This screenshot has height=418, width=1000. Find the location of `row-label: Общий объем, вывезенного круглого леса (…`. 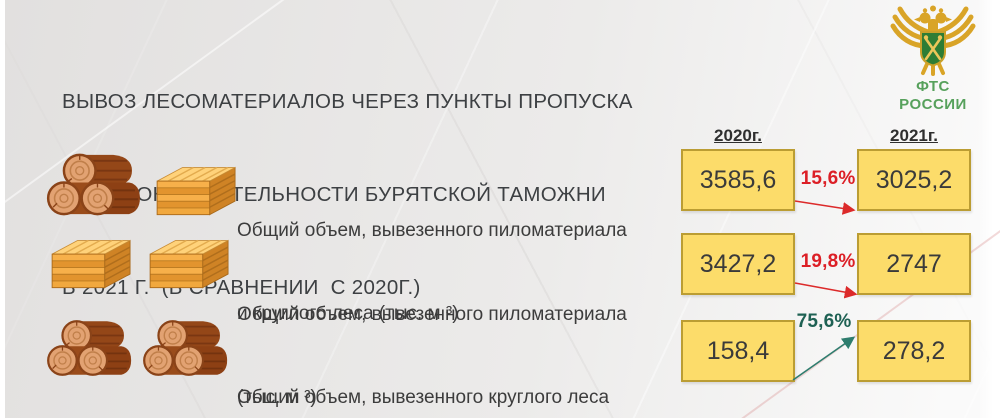

row-label: Общий объем, вывезенного круглого леса (… is located at coordinates (459, 373).